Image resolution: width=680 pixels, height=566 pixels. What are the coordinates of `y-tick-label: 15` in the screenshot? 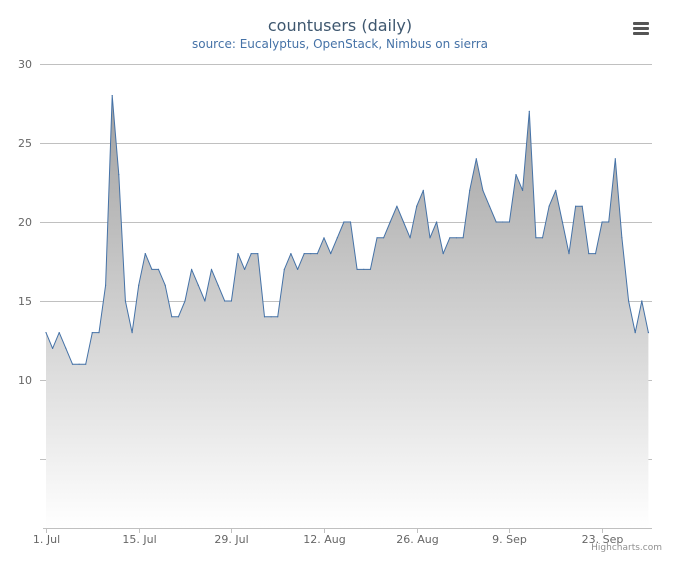 It's located at (25, 301).